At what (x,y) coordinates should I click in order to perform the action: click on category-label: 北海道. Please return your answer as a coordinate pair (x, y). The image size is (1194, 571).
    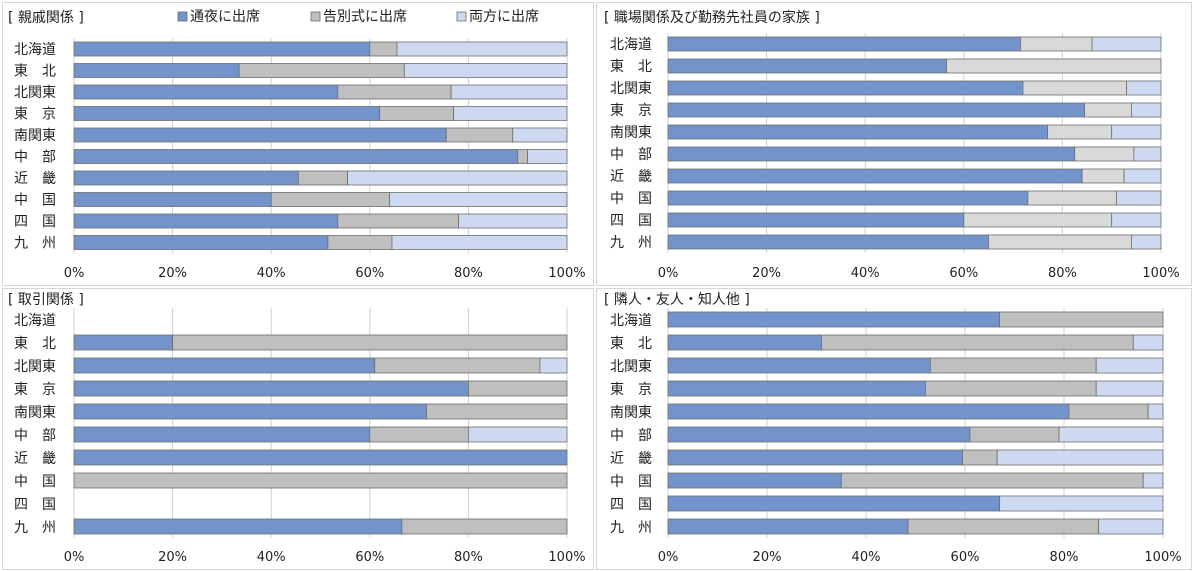
    Looking at the image, I should click on (631, 321).